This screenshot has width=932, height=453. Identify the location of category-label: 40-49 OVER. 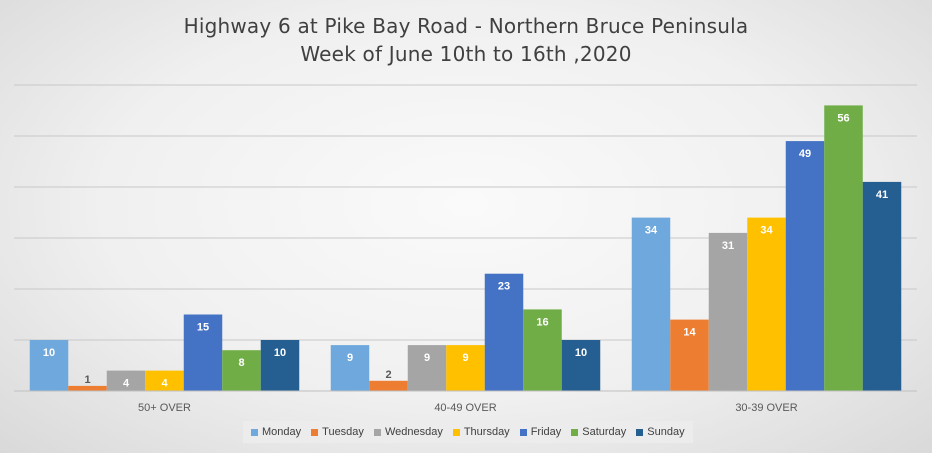
(465, 408).